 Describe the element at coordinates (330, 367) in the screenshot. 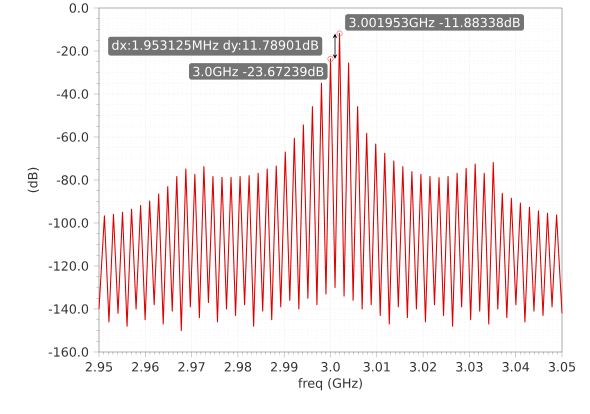

I see `x-tick-label: 3.0` at that location.